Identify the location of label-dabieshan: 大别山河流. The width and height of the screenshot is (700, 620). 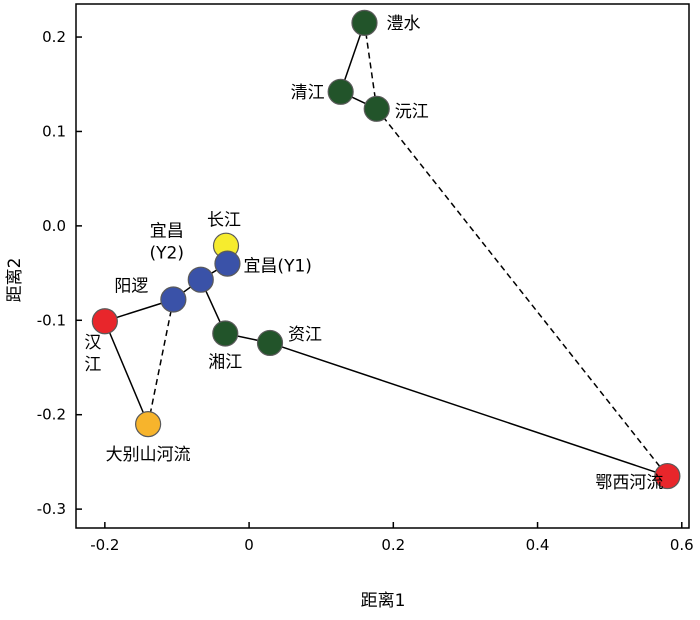
(148, 455).